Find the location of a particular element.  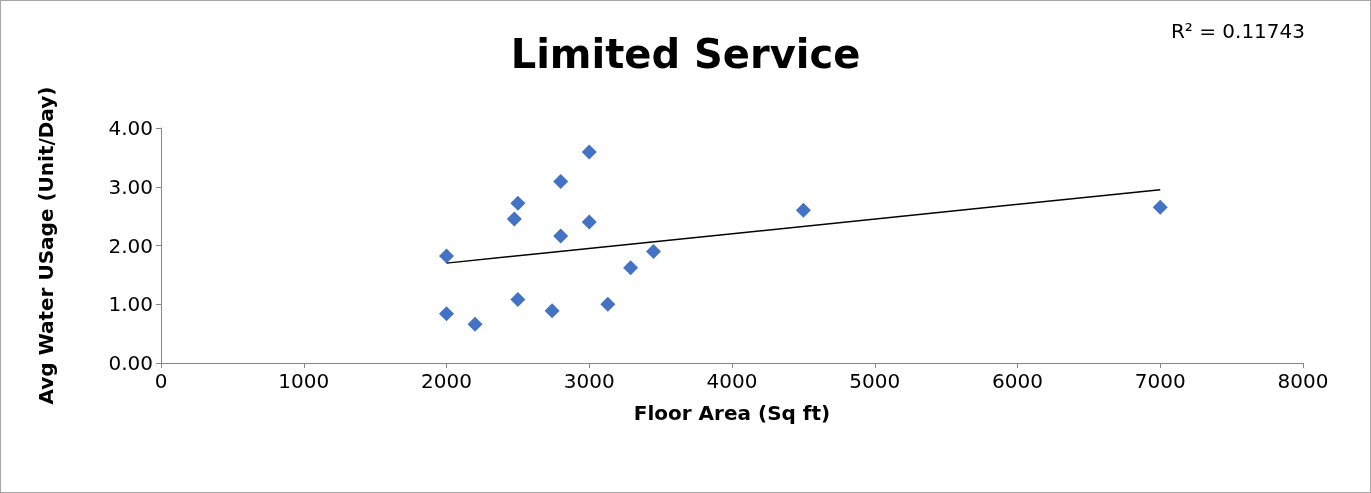

y-tick-label: 3.00 is located at coordinates (130, 186).